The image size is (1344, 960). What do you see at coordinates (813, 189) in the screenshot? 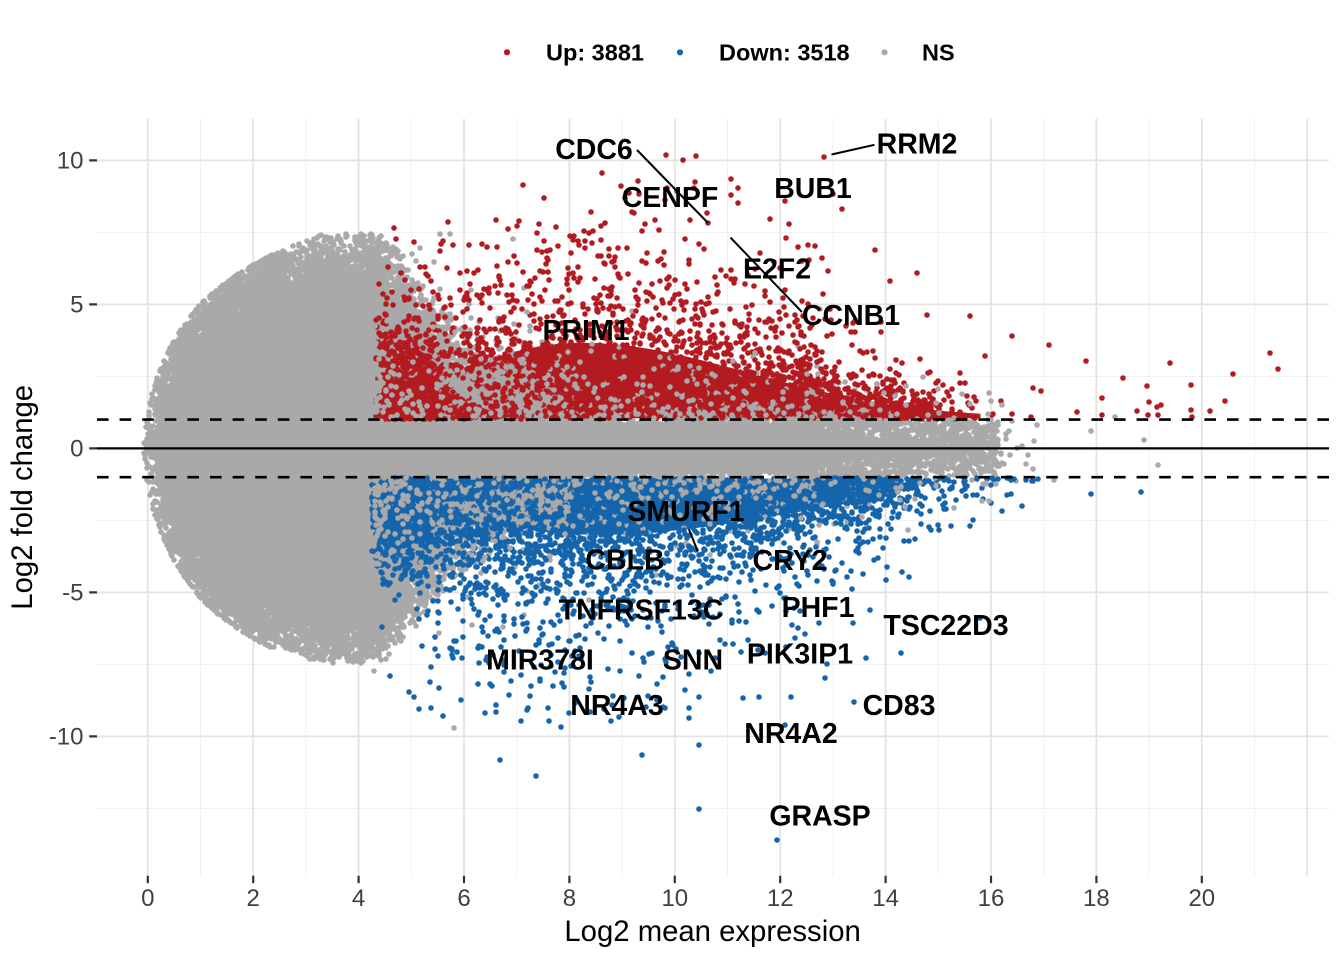
I see `svg-text: BUB1` at bounding box center [813, 189].